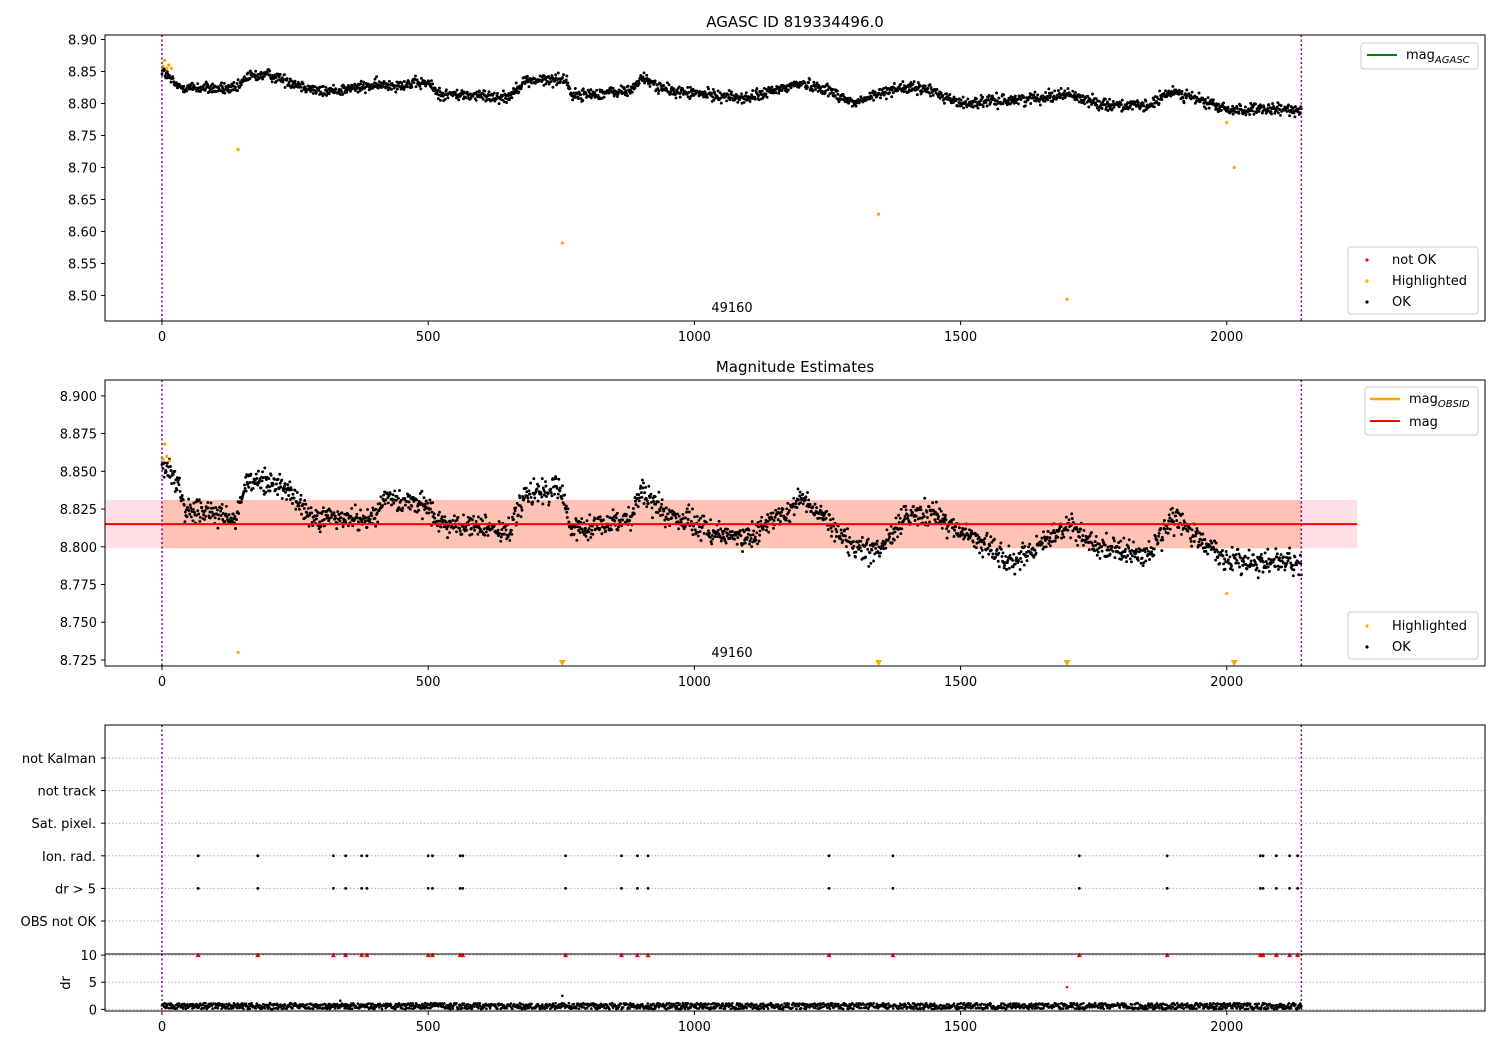  What do you see at coordinates (82, 40) in the screenshot?
I see `agasc-ytick-label: 8.90` at bounding box center [82, 40].